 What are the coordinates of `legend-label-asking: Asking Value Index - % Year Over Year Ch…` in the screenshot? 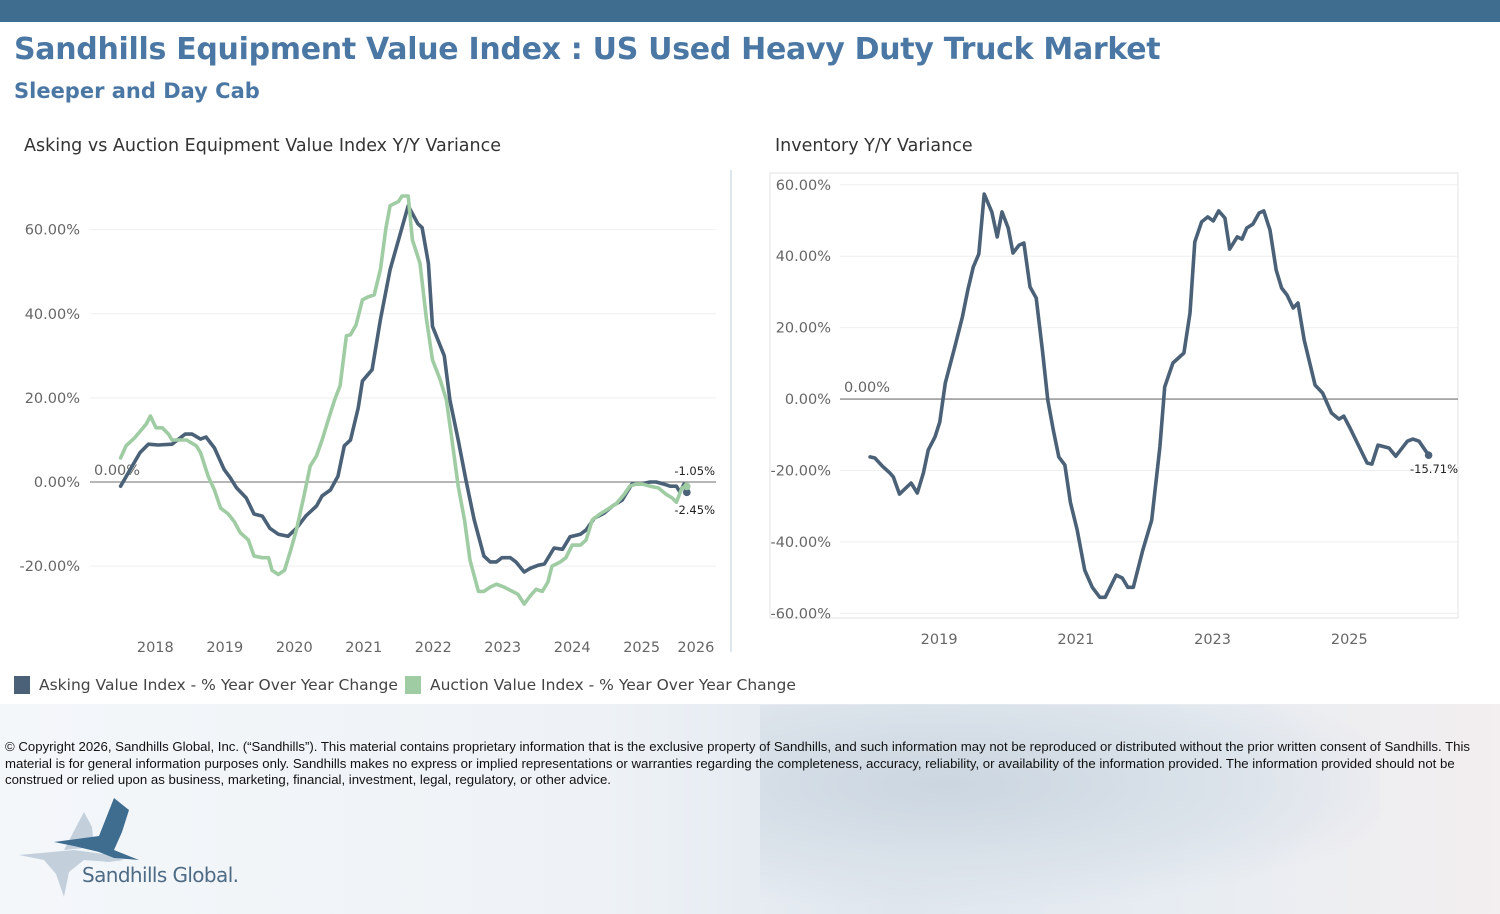 It's located at (218, 685).